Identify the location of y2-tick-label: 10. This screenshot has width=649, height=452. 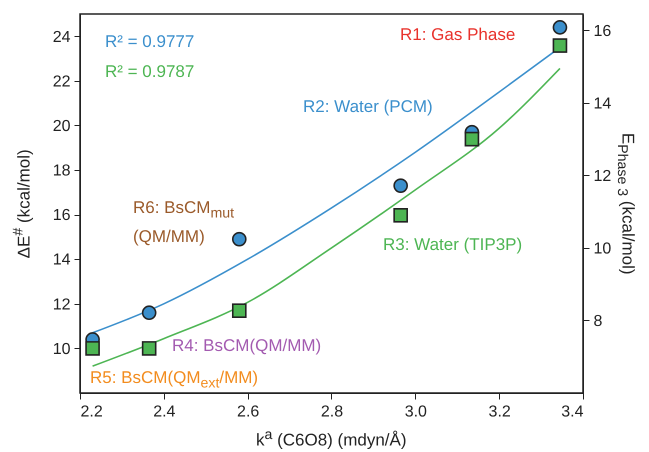
(603, 249).